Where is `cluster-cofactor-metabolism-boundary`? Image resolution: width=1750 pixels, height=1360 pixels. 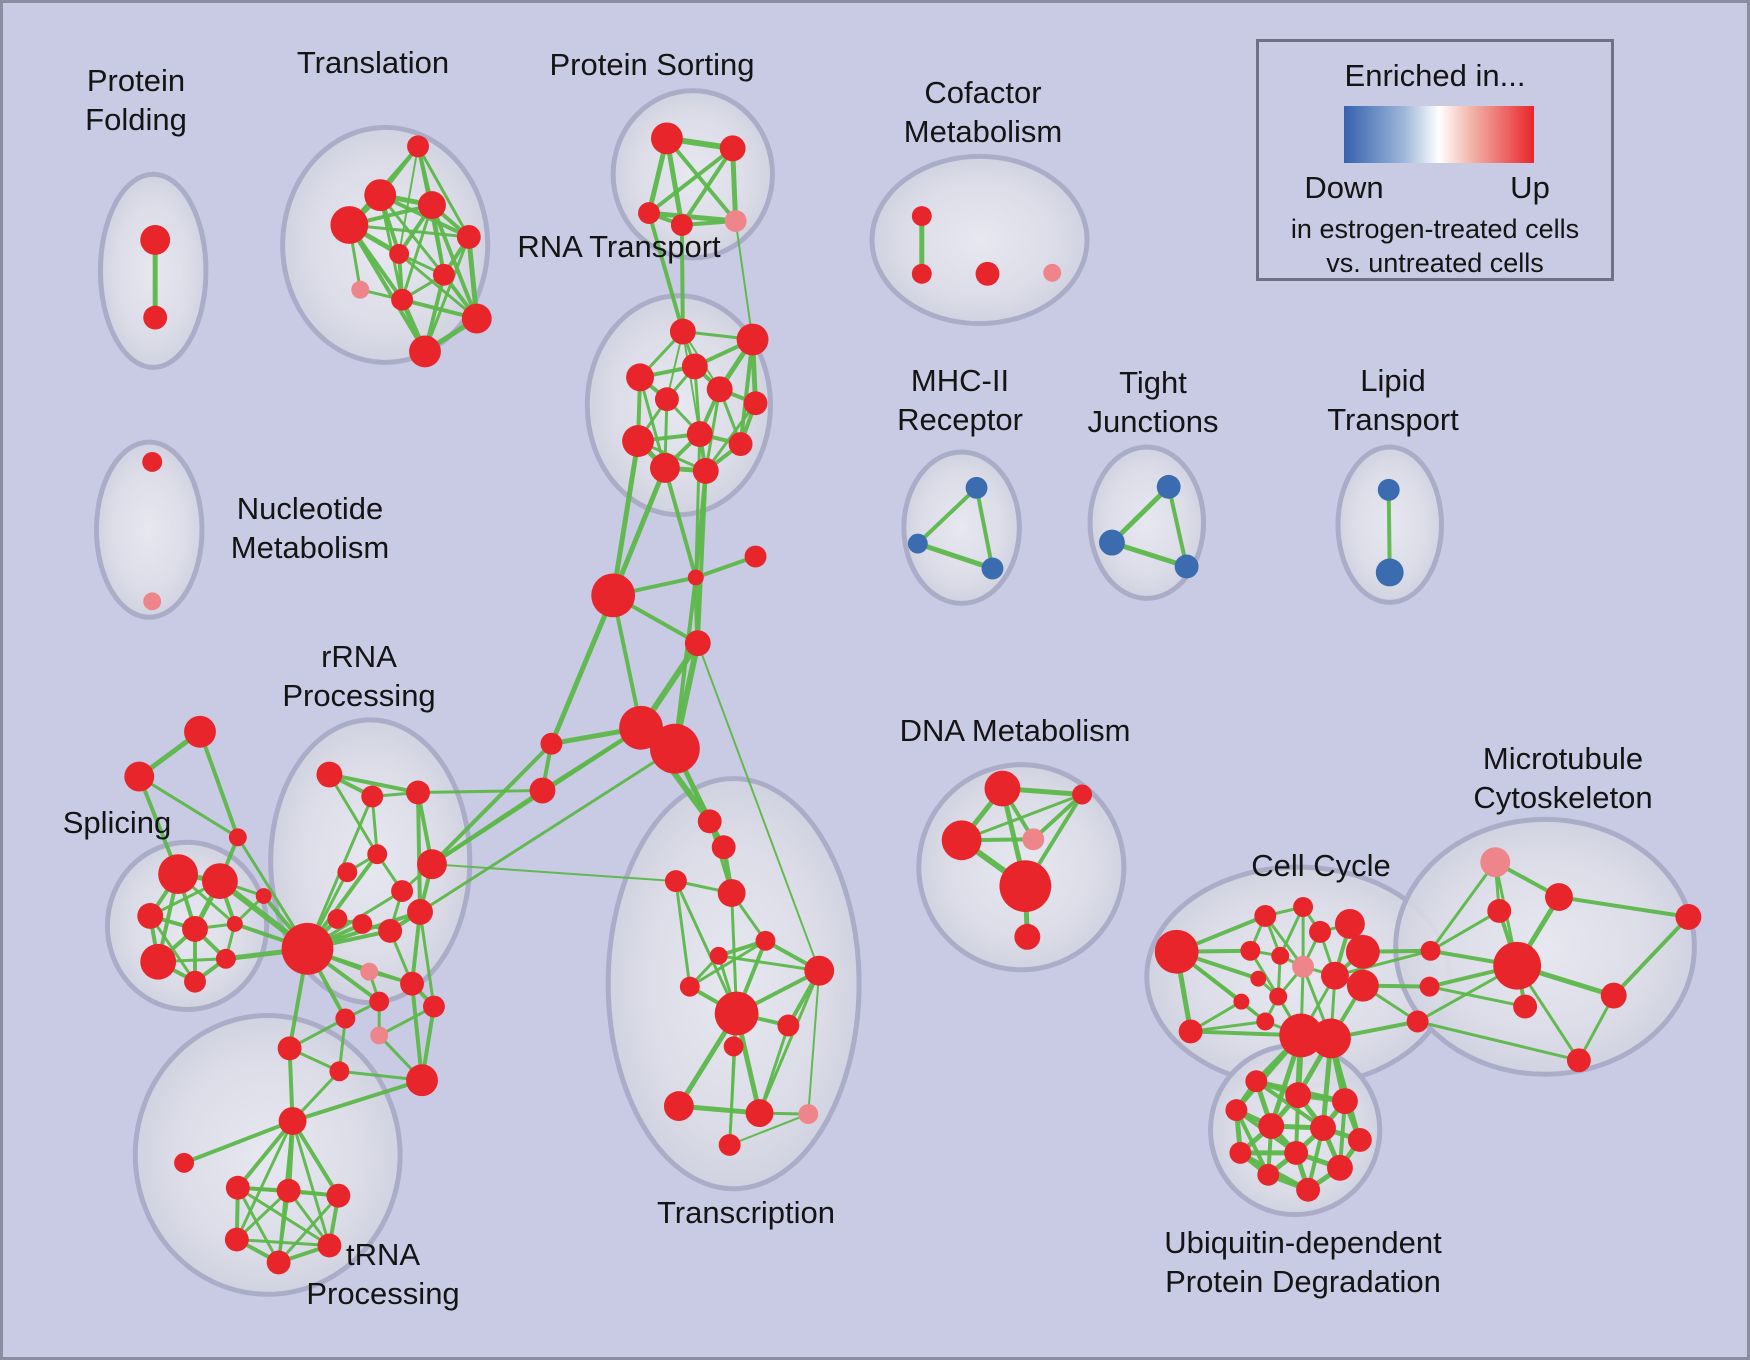
cluster-cofactor-metabolism-boundary is located at coordinates (979, 240).